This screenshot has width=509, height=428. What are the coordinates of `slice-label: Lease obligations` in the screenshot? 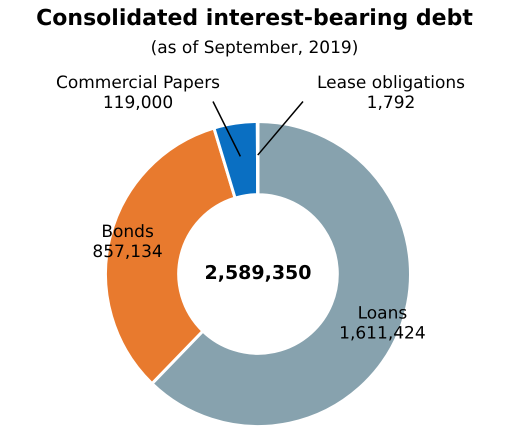 It's located at (391, 82).